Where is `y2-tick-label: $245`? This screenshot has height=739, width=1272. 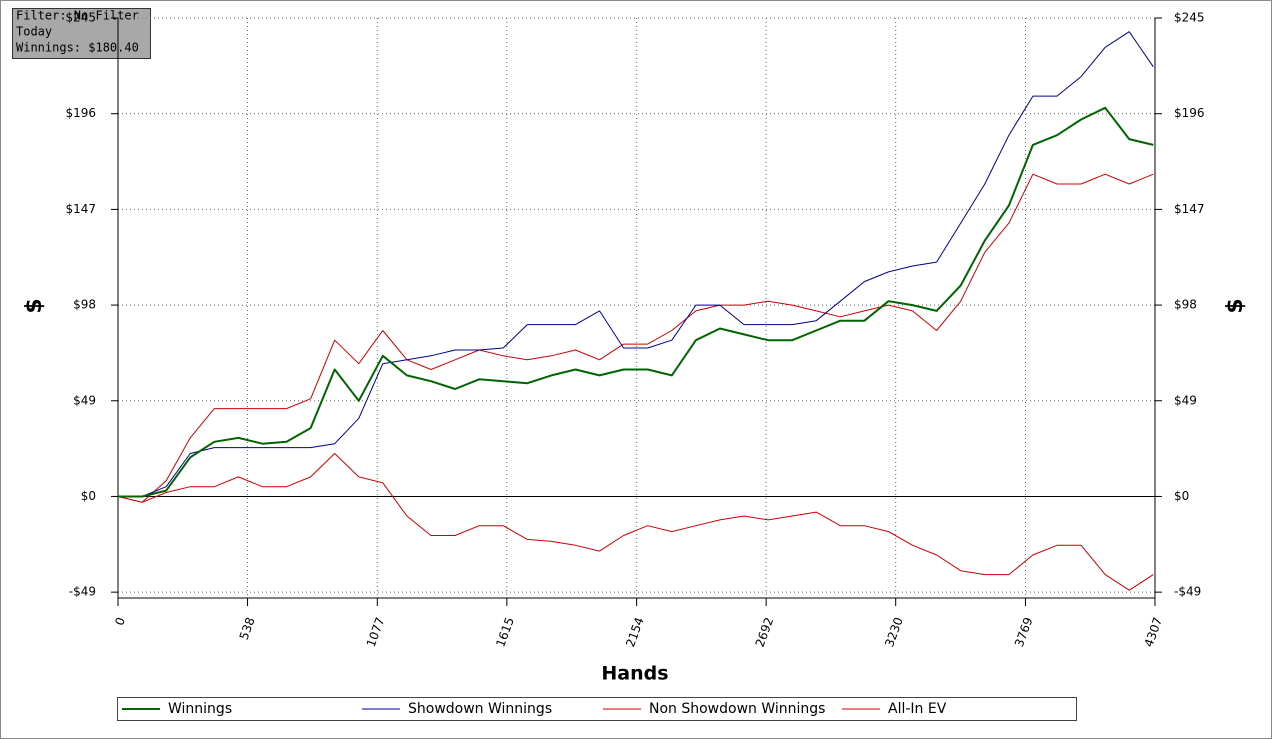 y2-tick-label: $245 is located at coordinates (1189, 18).